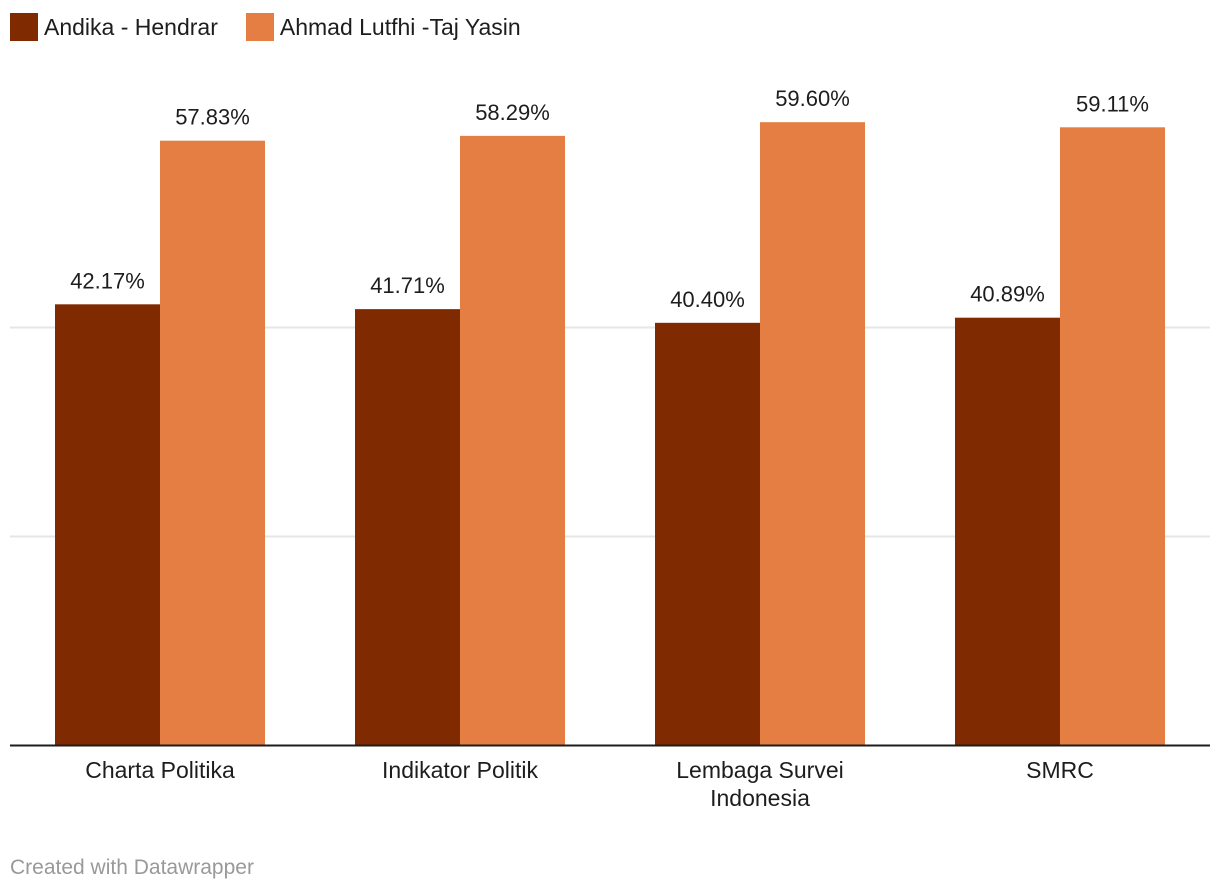 The height and width of the screenshot is (896, 1220). I want to click on chart-legend: Andika - Hendrar Ahmad Lutfhi -Taj Yasin, so click(279, 27).